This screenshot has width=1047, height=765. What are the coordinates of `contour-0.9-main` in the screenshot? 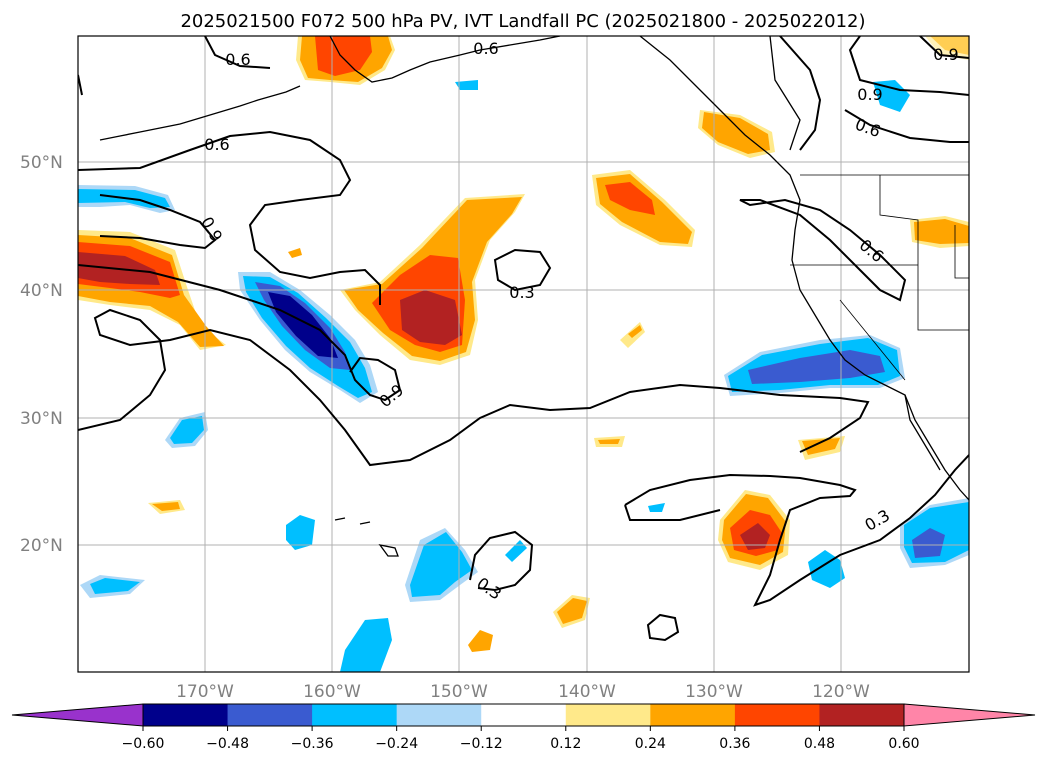 It's located at (240, 333).